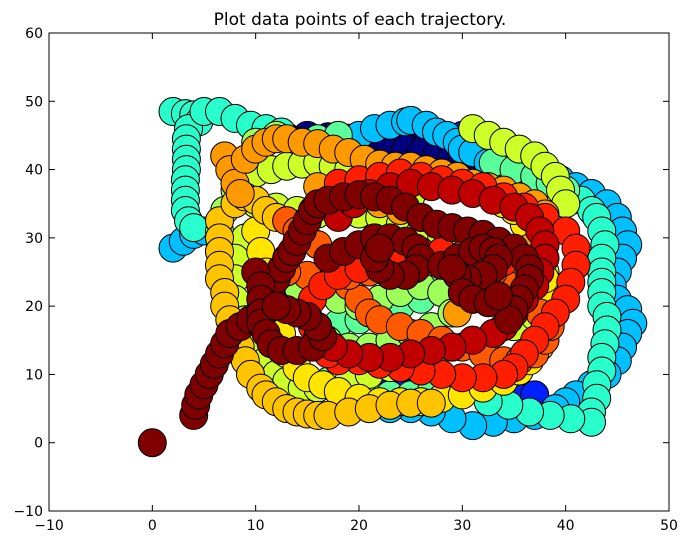 This screenshot has height=545, width=691. Describe the element at coordinates (152, 526) in the screenshot. I see `x-tick-label: 0` at that location.